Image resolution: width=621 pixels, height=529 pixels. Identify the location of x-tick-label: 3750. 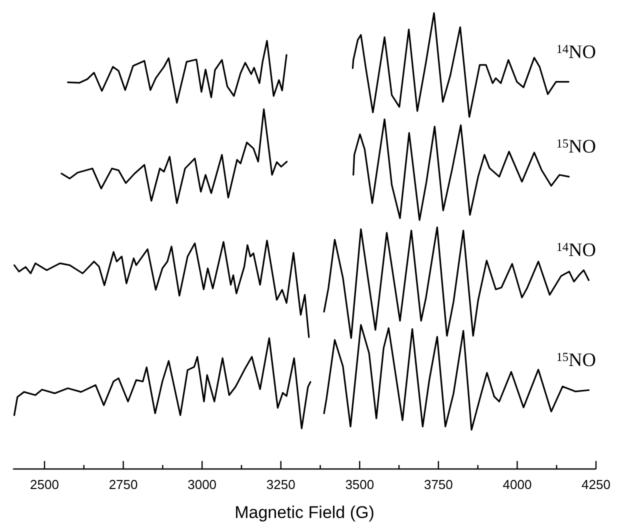
(438, 484).